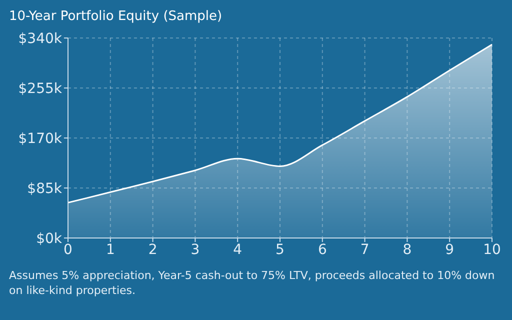  Describe the element at coordinates (49, 238) in the screenshot. I see `y-tick-label: $0k` at that location.